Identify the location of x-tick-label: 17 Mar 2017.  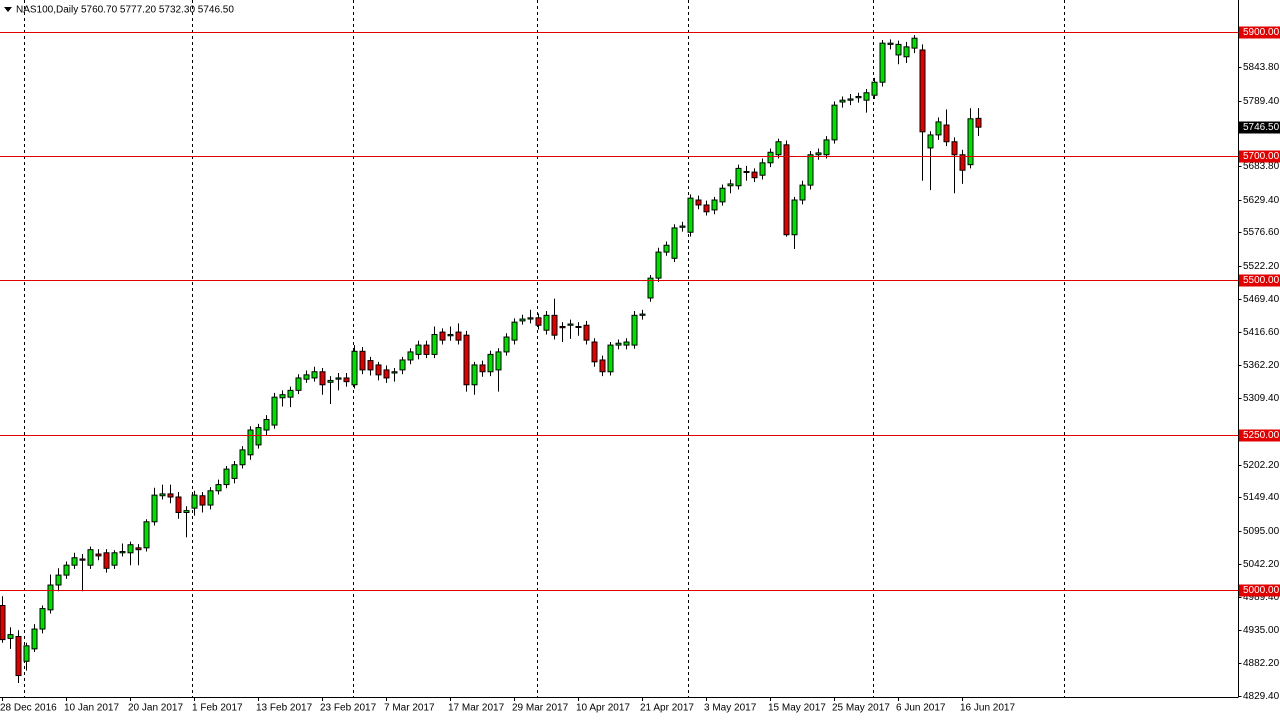
(476, 708).